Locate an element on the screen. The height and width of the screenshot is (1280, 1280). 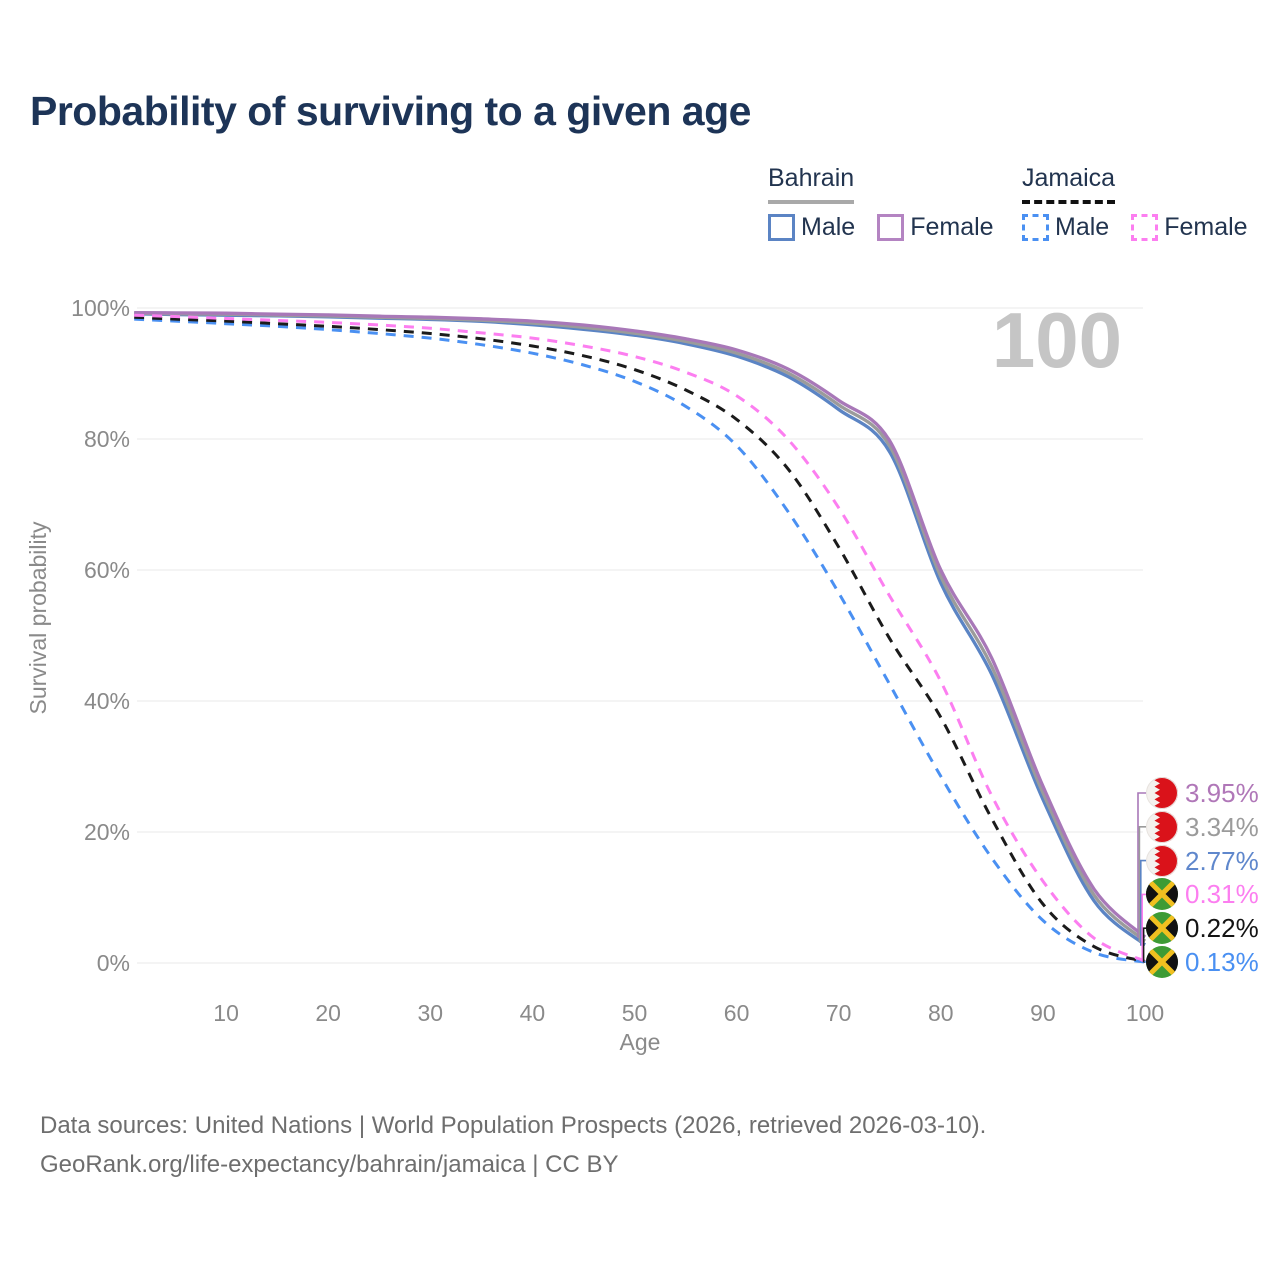
y-tick-label: 100% is located at coordinates (100, 308).